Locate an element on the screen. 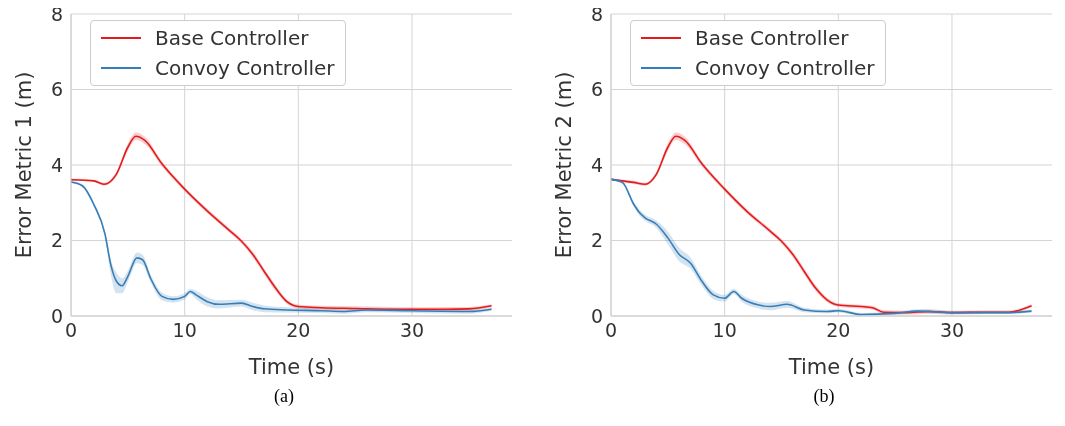 Image resolution: width=1065 pixels, height=426 pixels. y-axis-title: Error Metric 1 (m) is located at coordinates (24, 165).